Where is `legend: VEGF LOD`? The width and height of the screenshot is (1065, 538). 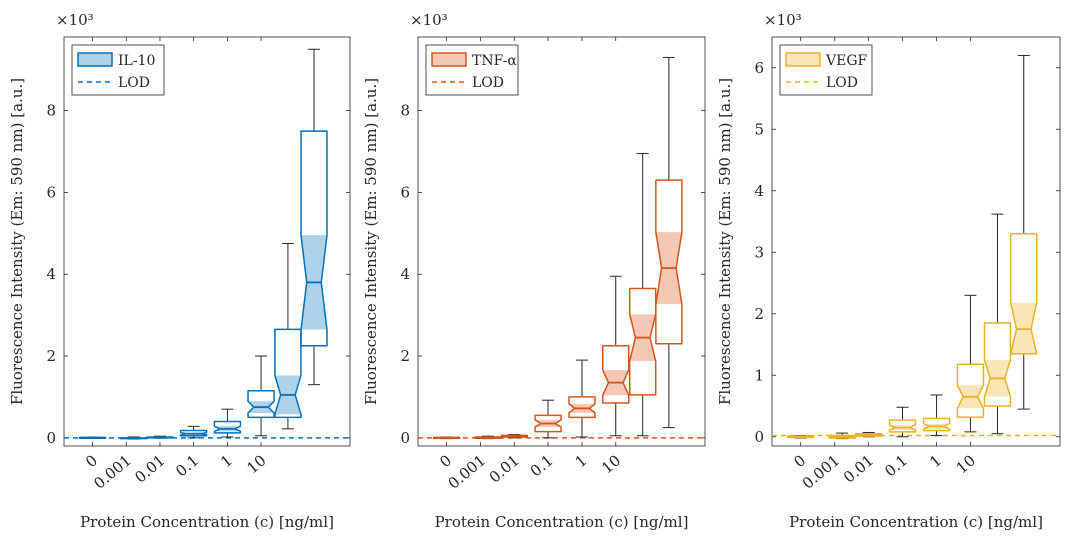 legend: VEGF LOD is located at coordinates (826, 70).